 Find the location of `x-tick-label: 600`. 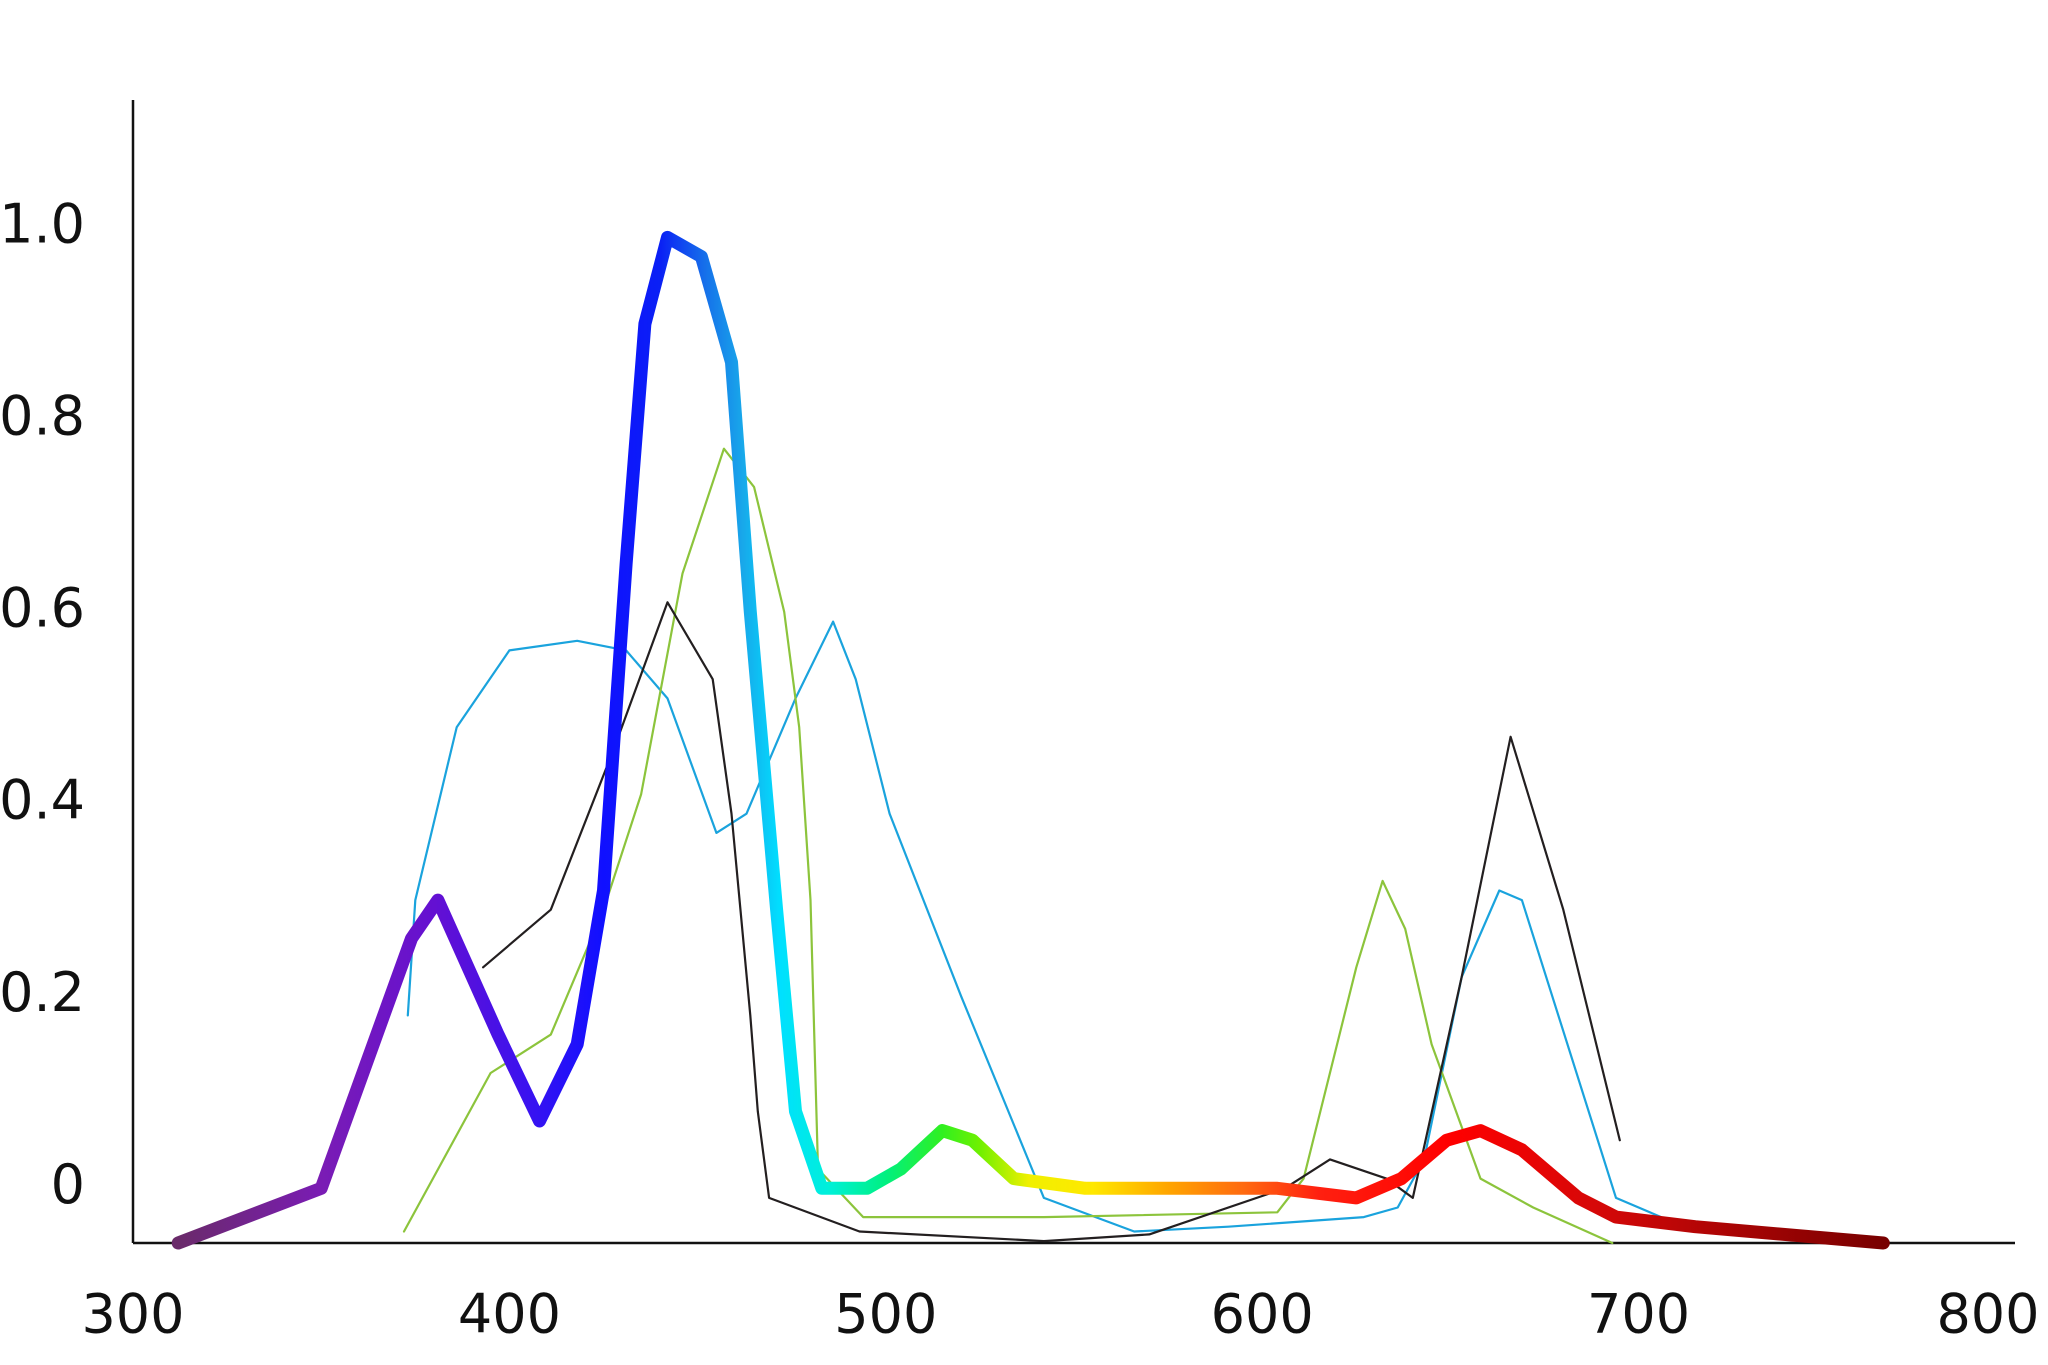

x-tick-label: 600 is located at coordinates (1262, 1314).